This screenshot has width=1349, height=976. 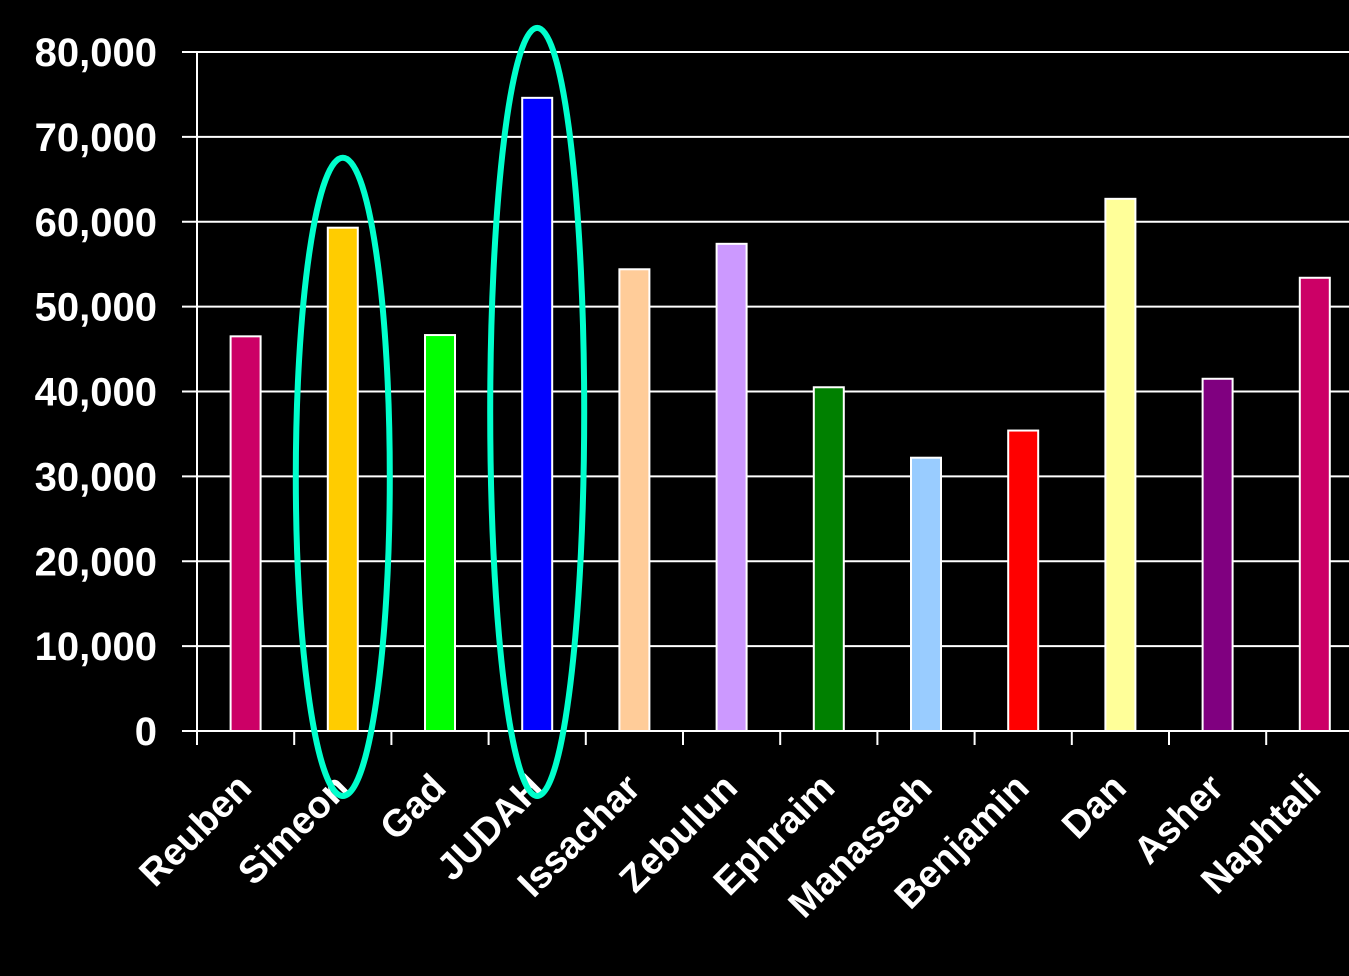 What do you see at coordinates (293, 830) in the screenshot?
I see `x-tick-label: Simeon` at bounding box center [293, 830].